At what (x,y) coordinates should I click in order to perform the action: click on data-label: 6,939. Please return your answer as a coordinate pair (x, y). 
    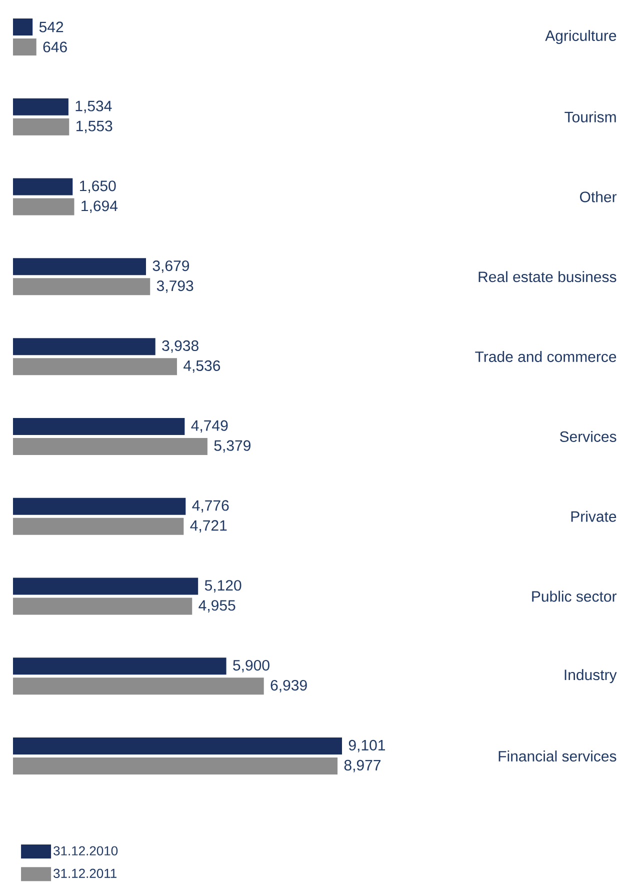
    Looking at the image, I should click on (288, 686).